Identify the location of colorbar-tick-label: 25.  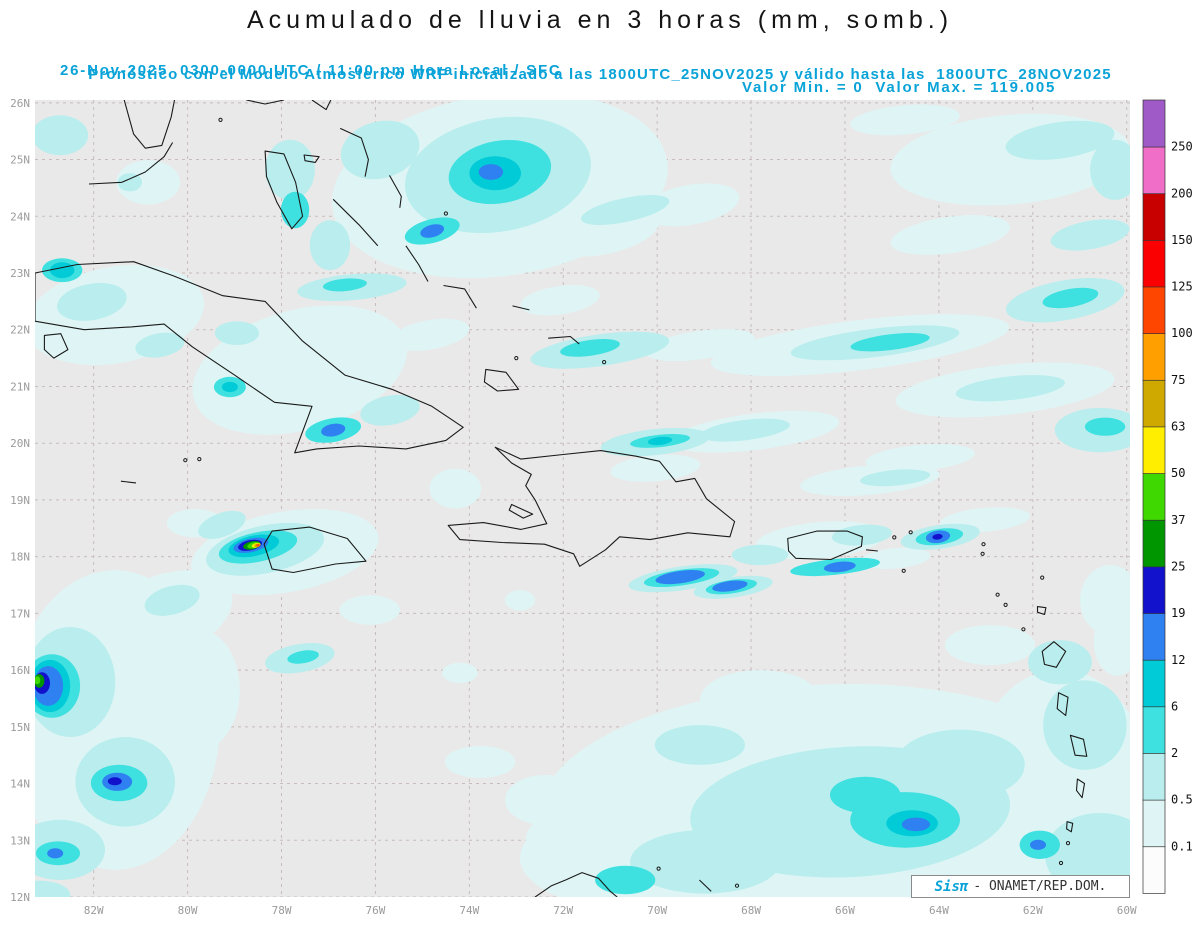
(1178, 567).